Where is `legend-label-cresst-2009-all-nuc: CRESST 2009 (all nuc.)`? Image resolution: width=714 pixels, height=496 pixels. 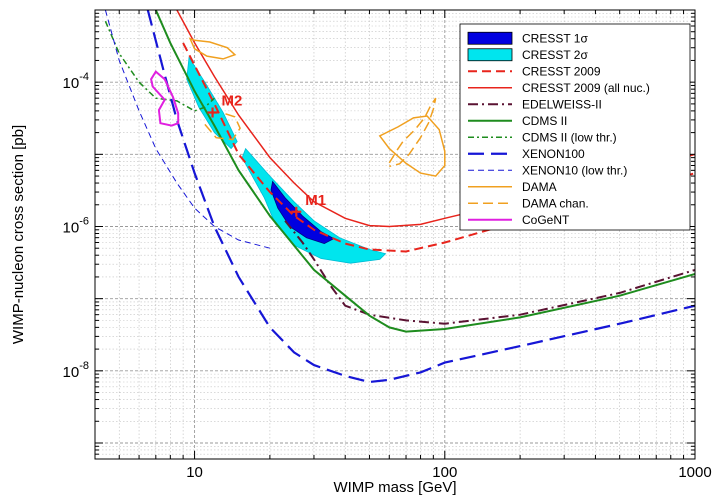 legend-label-cresst-2009-all-nuc: CRESST 2009 (all nuc.) is located at coordinates (586, 88).